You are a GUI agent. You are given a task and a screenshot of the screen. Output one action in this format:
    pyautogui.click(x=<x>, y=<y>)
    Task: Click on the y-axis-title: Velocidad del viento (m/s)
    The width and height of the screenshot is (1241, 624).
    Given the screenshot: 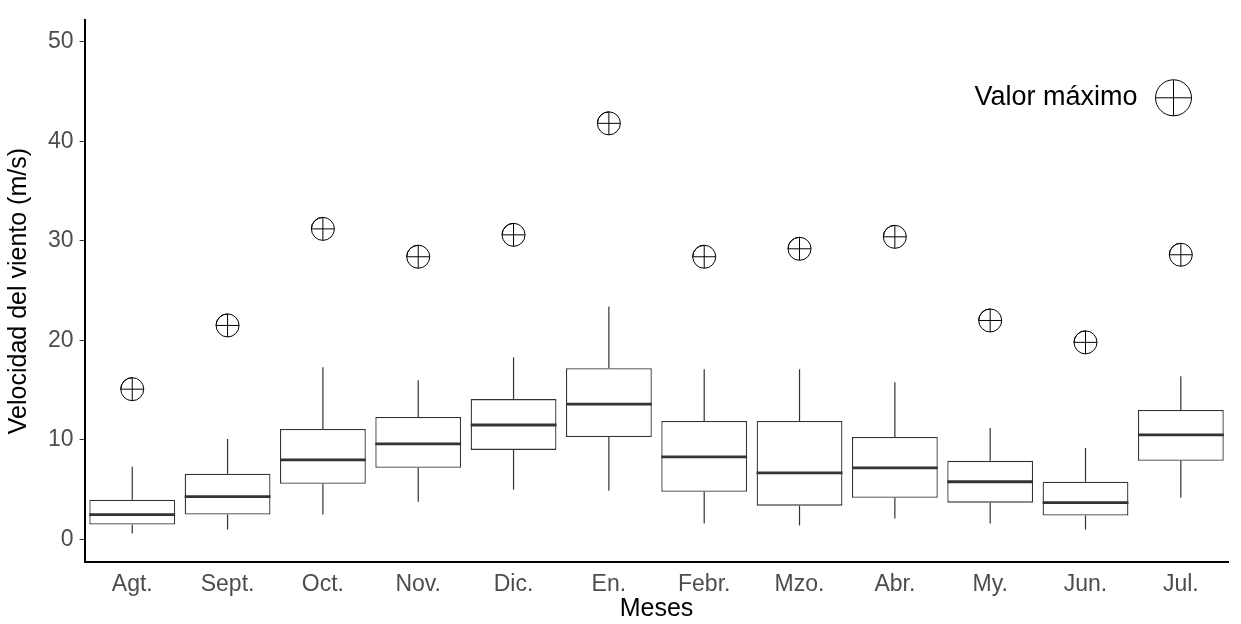 What is the action you would take?
    pyautogui.click(x=16, y=291)
    